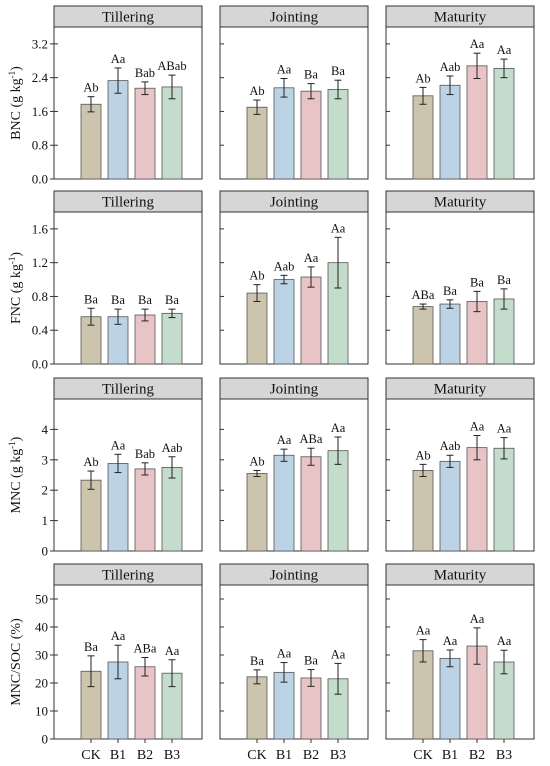  Describe the element at coordinates (117, 281) in the screenshot. I see `panel-tillering-row-2: Tillering 0.0 0.4 0.8 1.2 1.6 Ba Ba Ba Ba` at that location.